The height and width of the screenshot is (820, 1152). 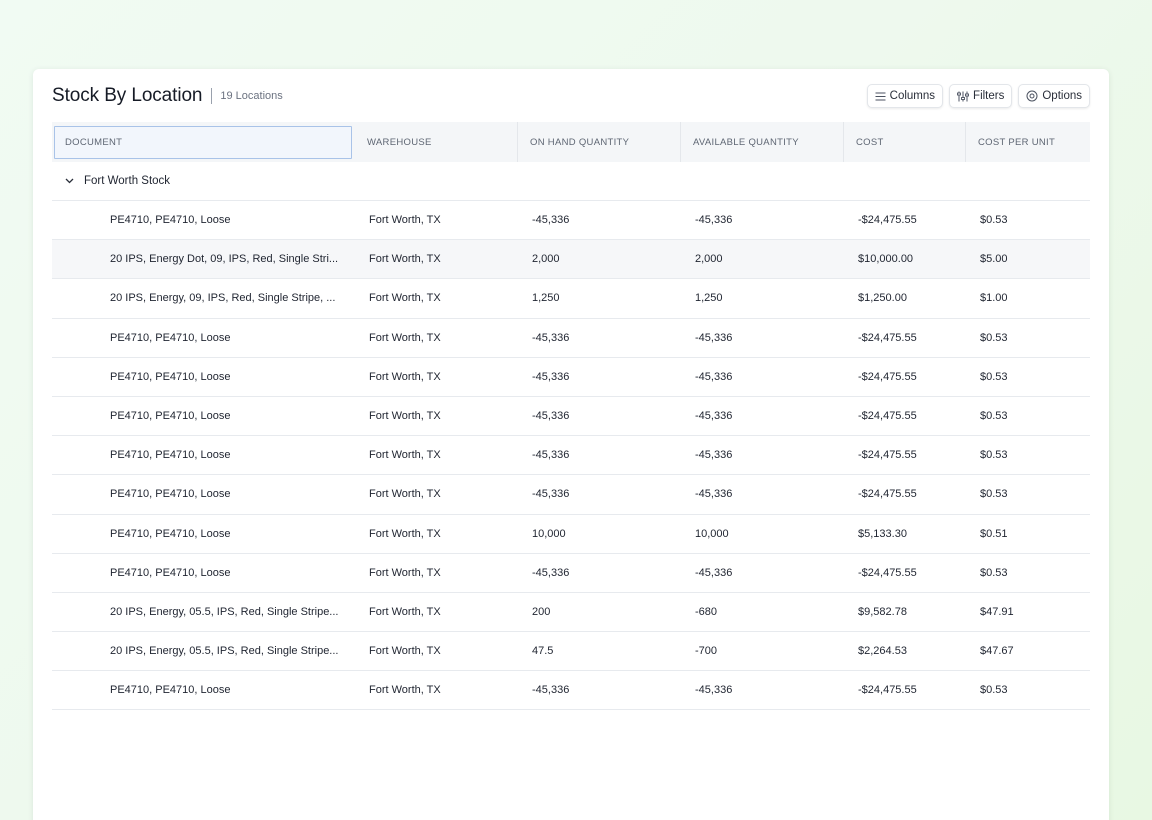 What do you see at coordinates (882, 611) in the screenshot?
I see `cell-cost: $9,582.78` at bounding box center [882, 611].